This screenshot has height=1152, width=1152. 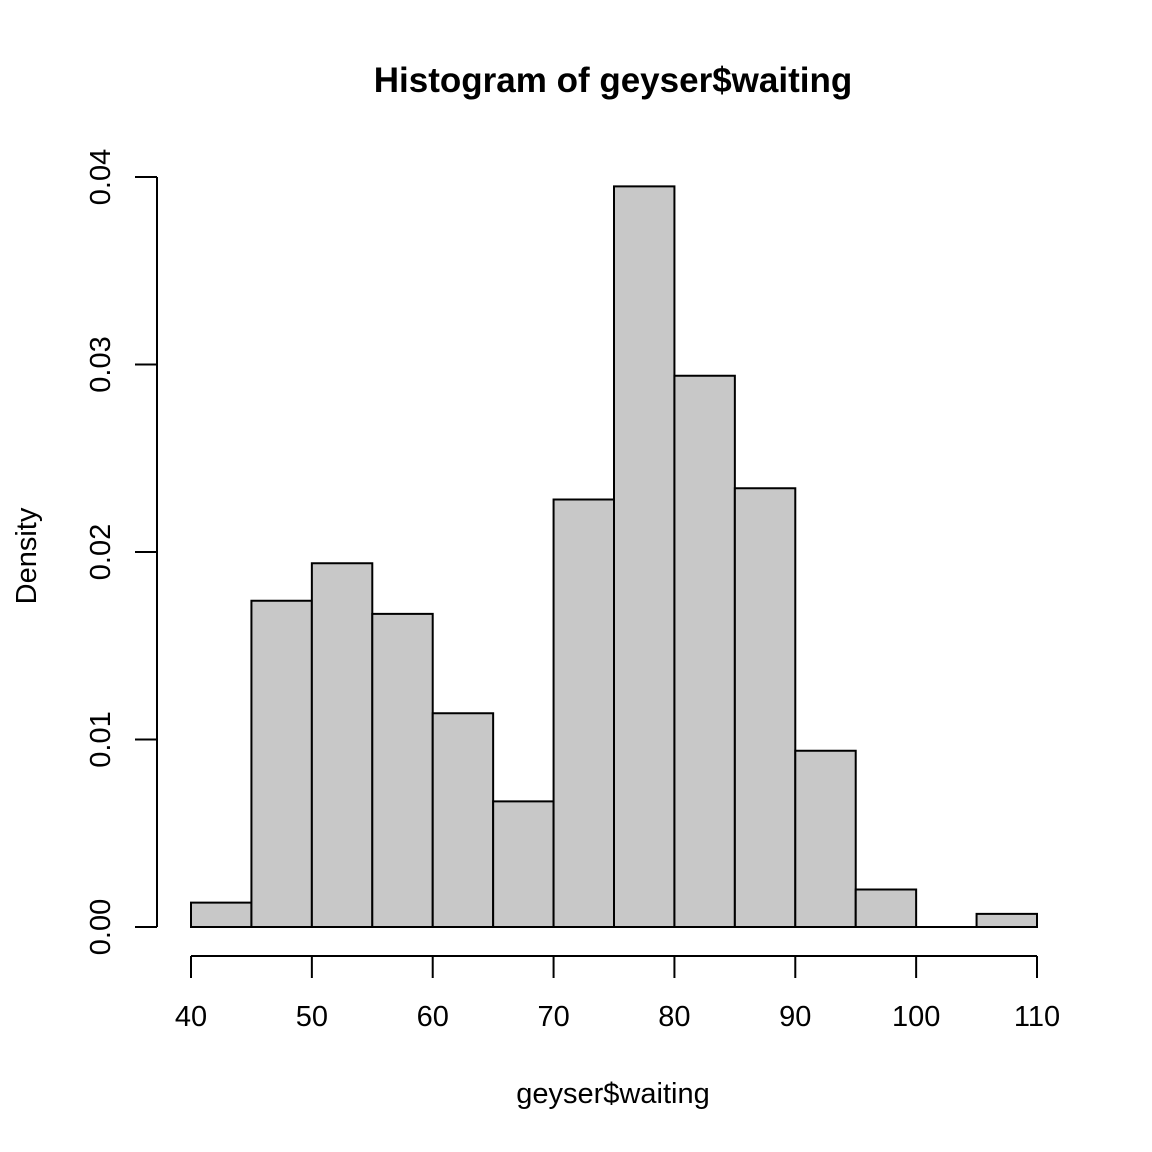 I want to click on y-tick-label-3: 0.03, so click(x=101, y=364).